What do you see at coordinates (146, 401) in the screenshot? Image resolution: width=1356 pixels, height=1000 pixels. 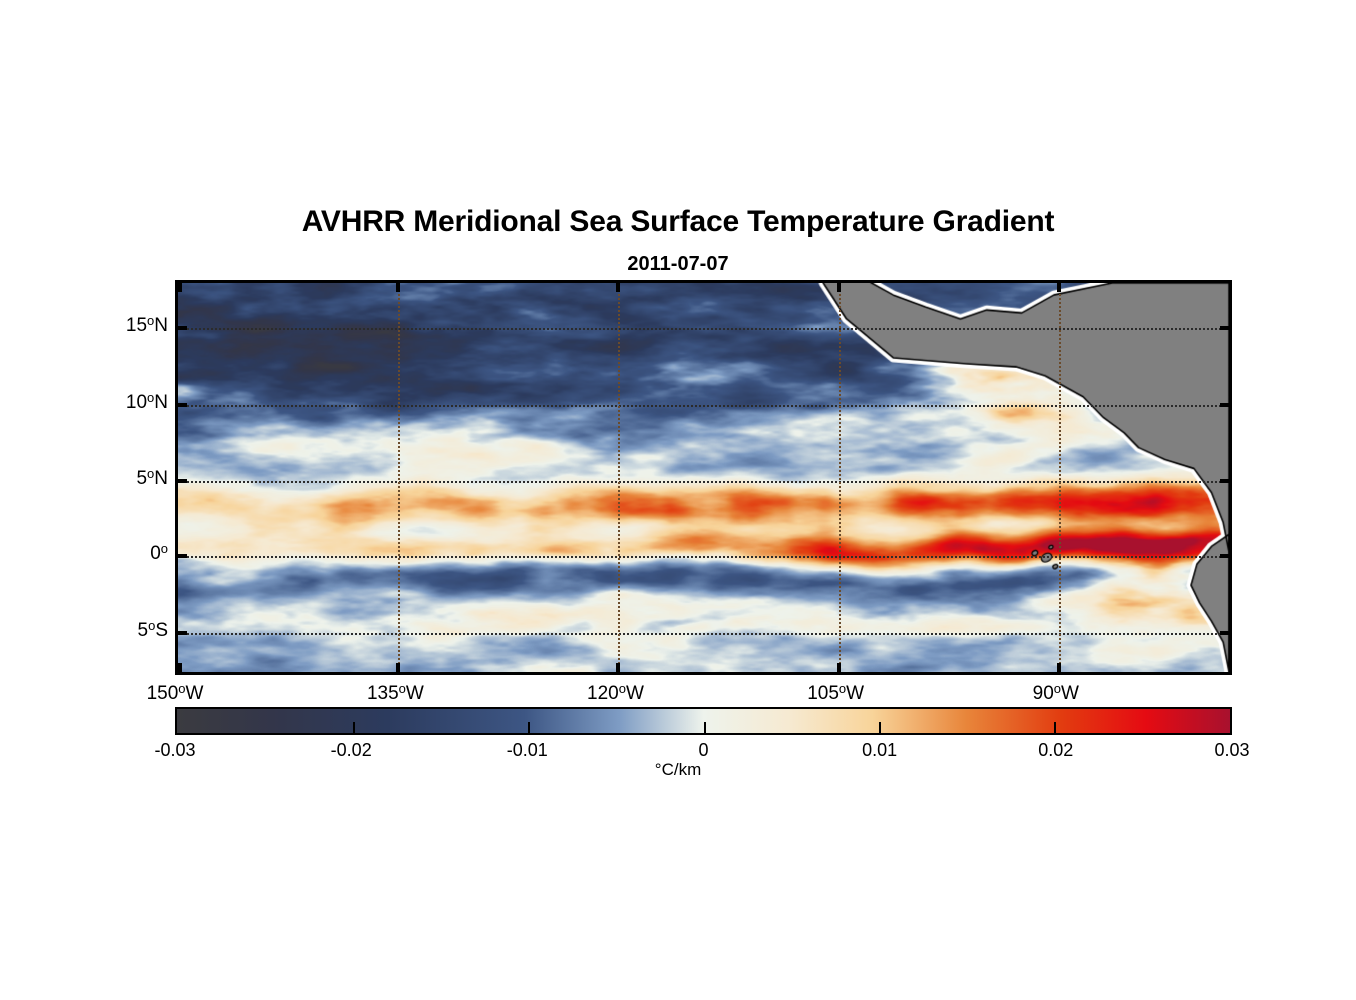 I see `y-tick-label: 10oN` at bounding box center [146, 401].